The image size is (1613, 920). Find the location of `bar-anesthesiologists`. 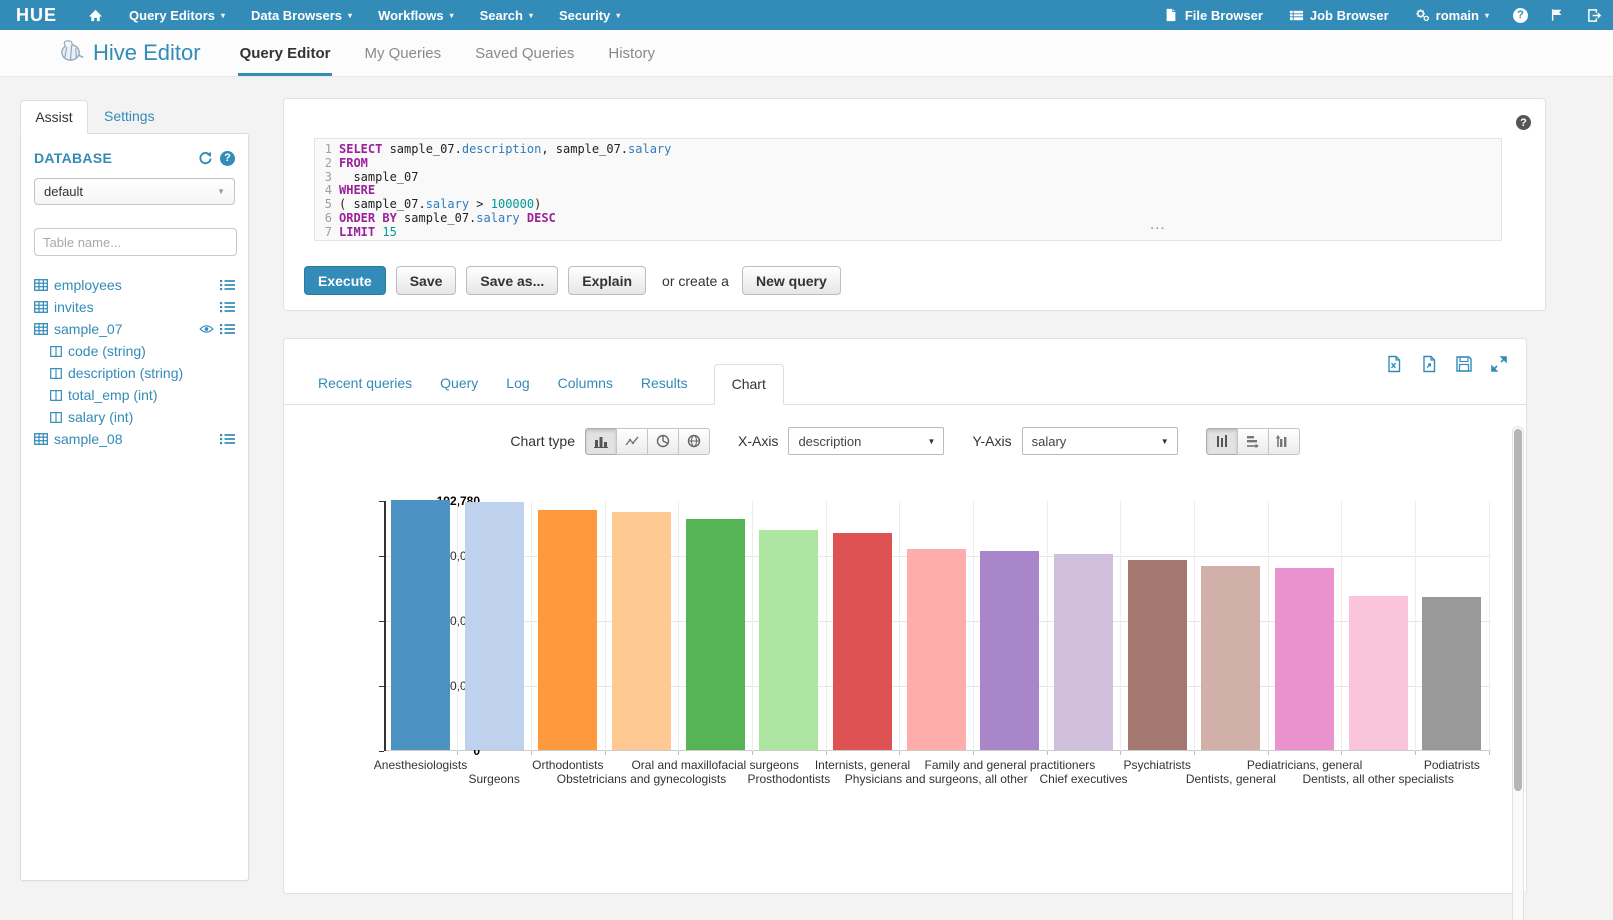

bar-anesthesiologists is located at coordinates (420, 625).